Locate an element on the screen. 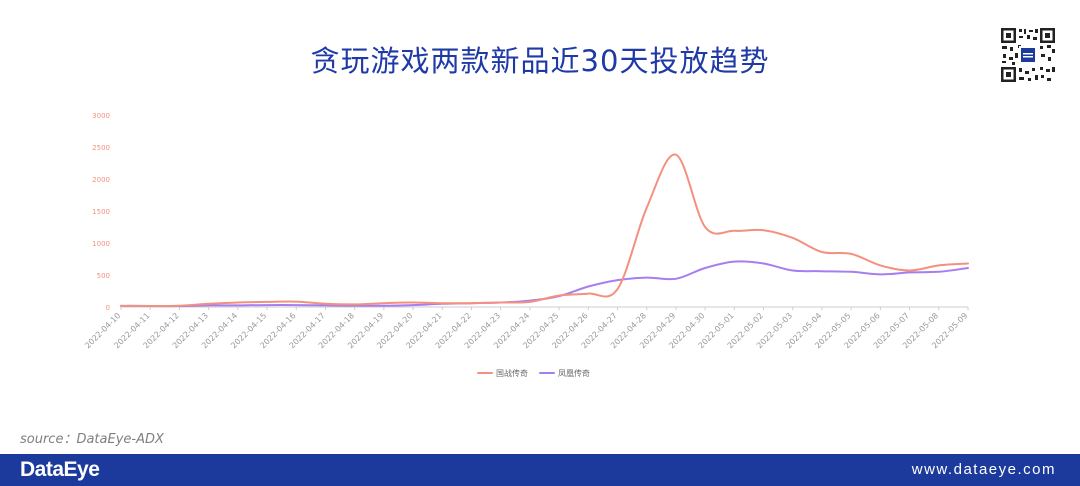 The image size is (1080, 486). y-tick-label: 2500 is located at coordinates (101, 148).